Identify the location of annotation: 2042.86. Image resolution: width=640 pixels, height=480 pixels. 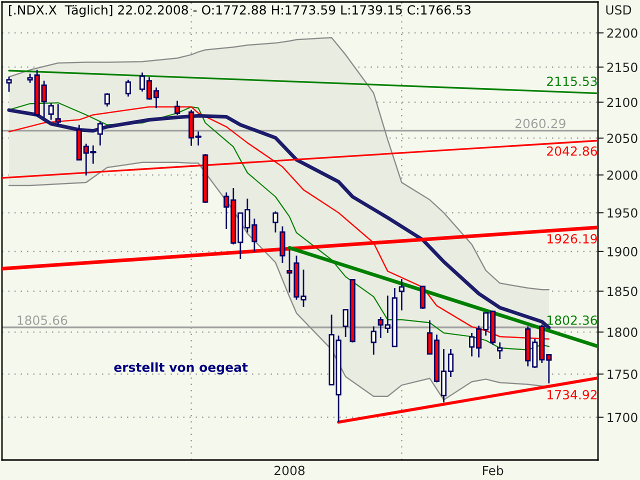
(572, 151).